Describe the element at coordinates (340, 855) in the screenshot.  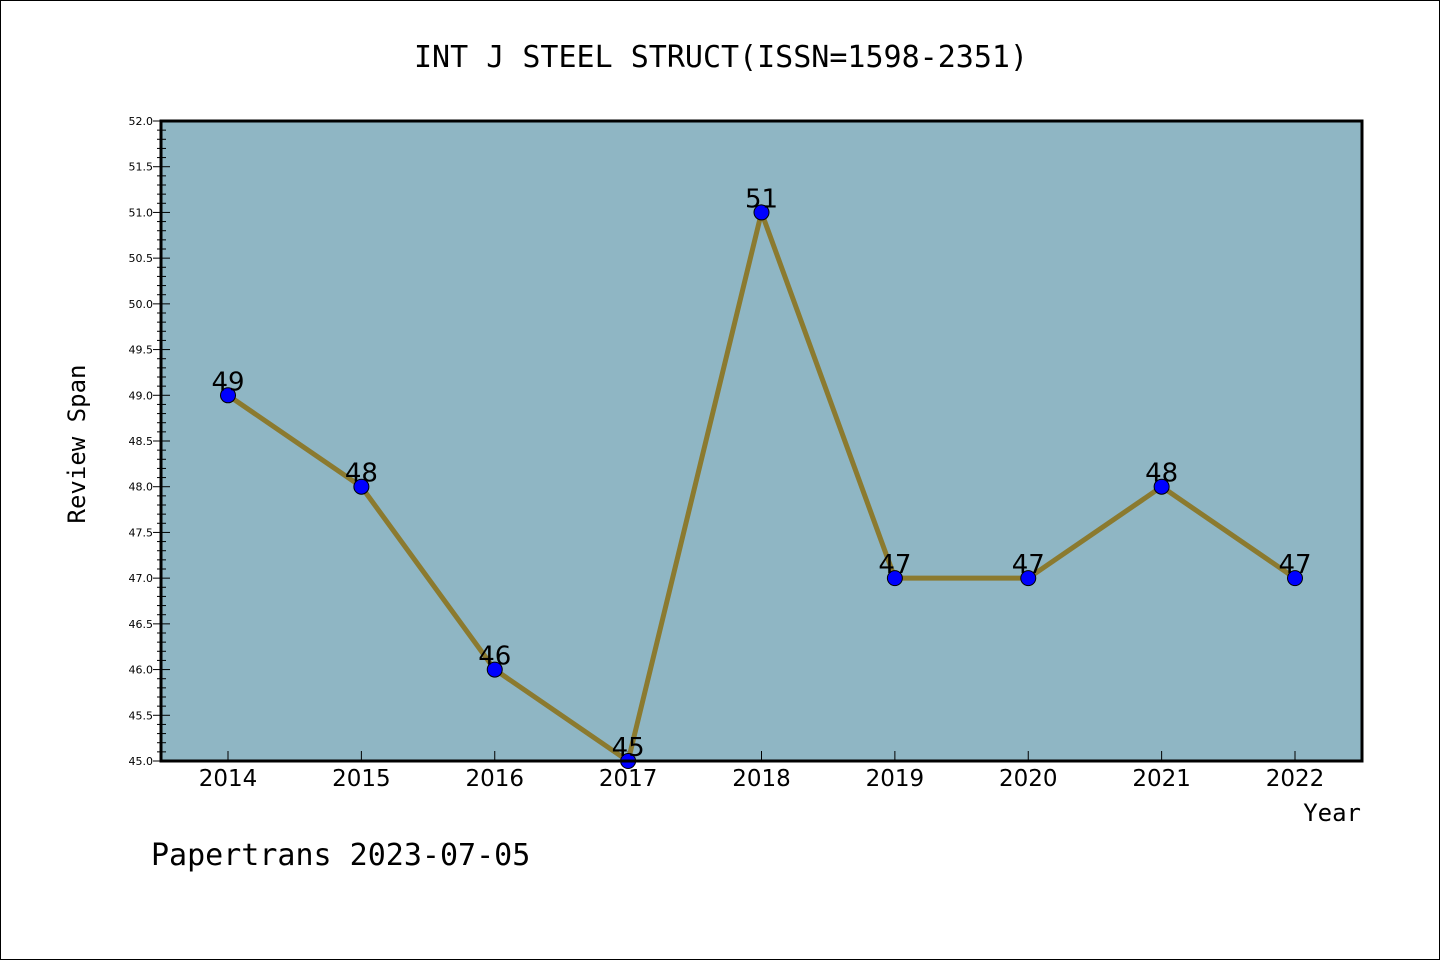
I see `footer-text: Papertrans 2023-07-05` at that location.